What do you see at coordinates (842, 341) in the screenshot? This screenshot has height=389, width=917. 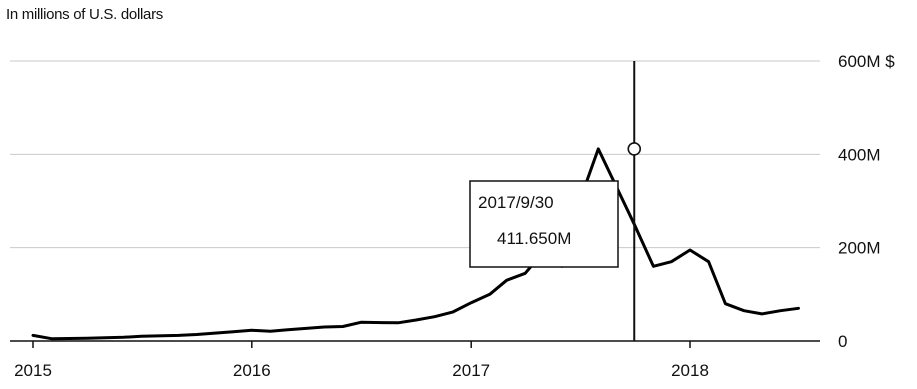 I see `y-tick-label: 0` at bounding box center [842, 341].